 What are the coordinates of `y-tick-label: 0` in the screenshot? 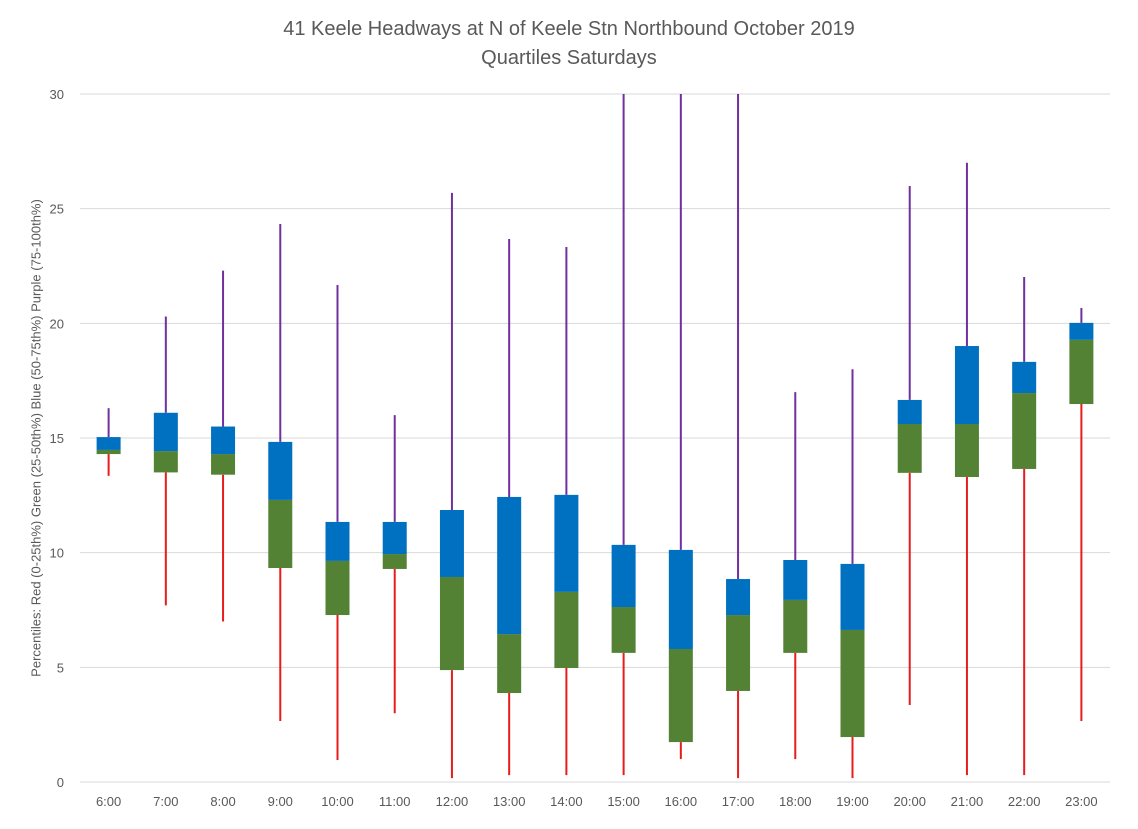 It's located at (60, 782).